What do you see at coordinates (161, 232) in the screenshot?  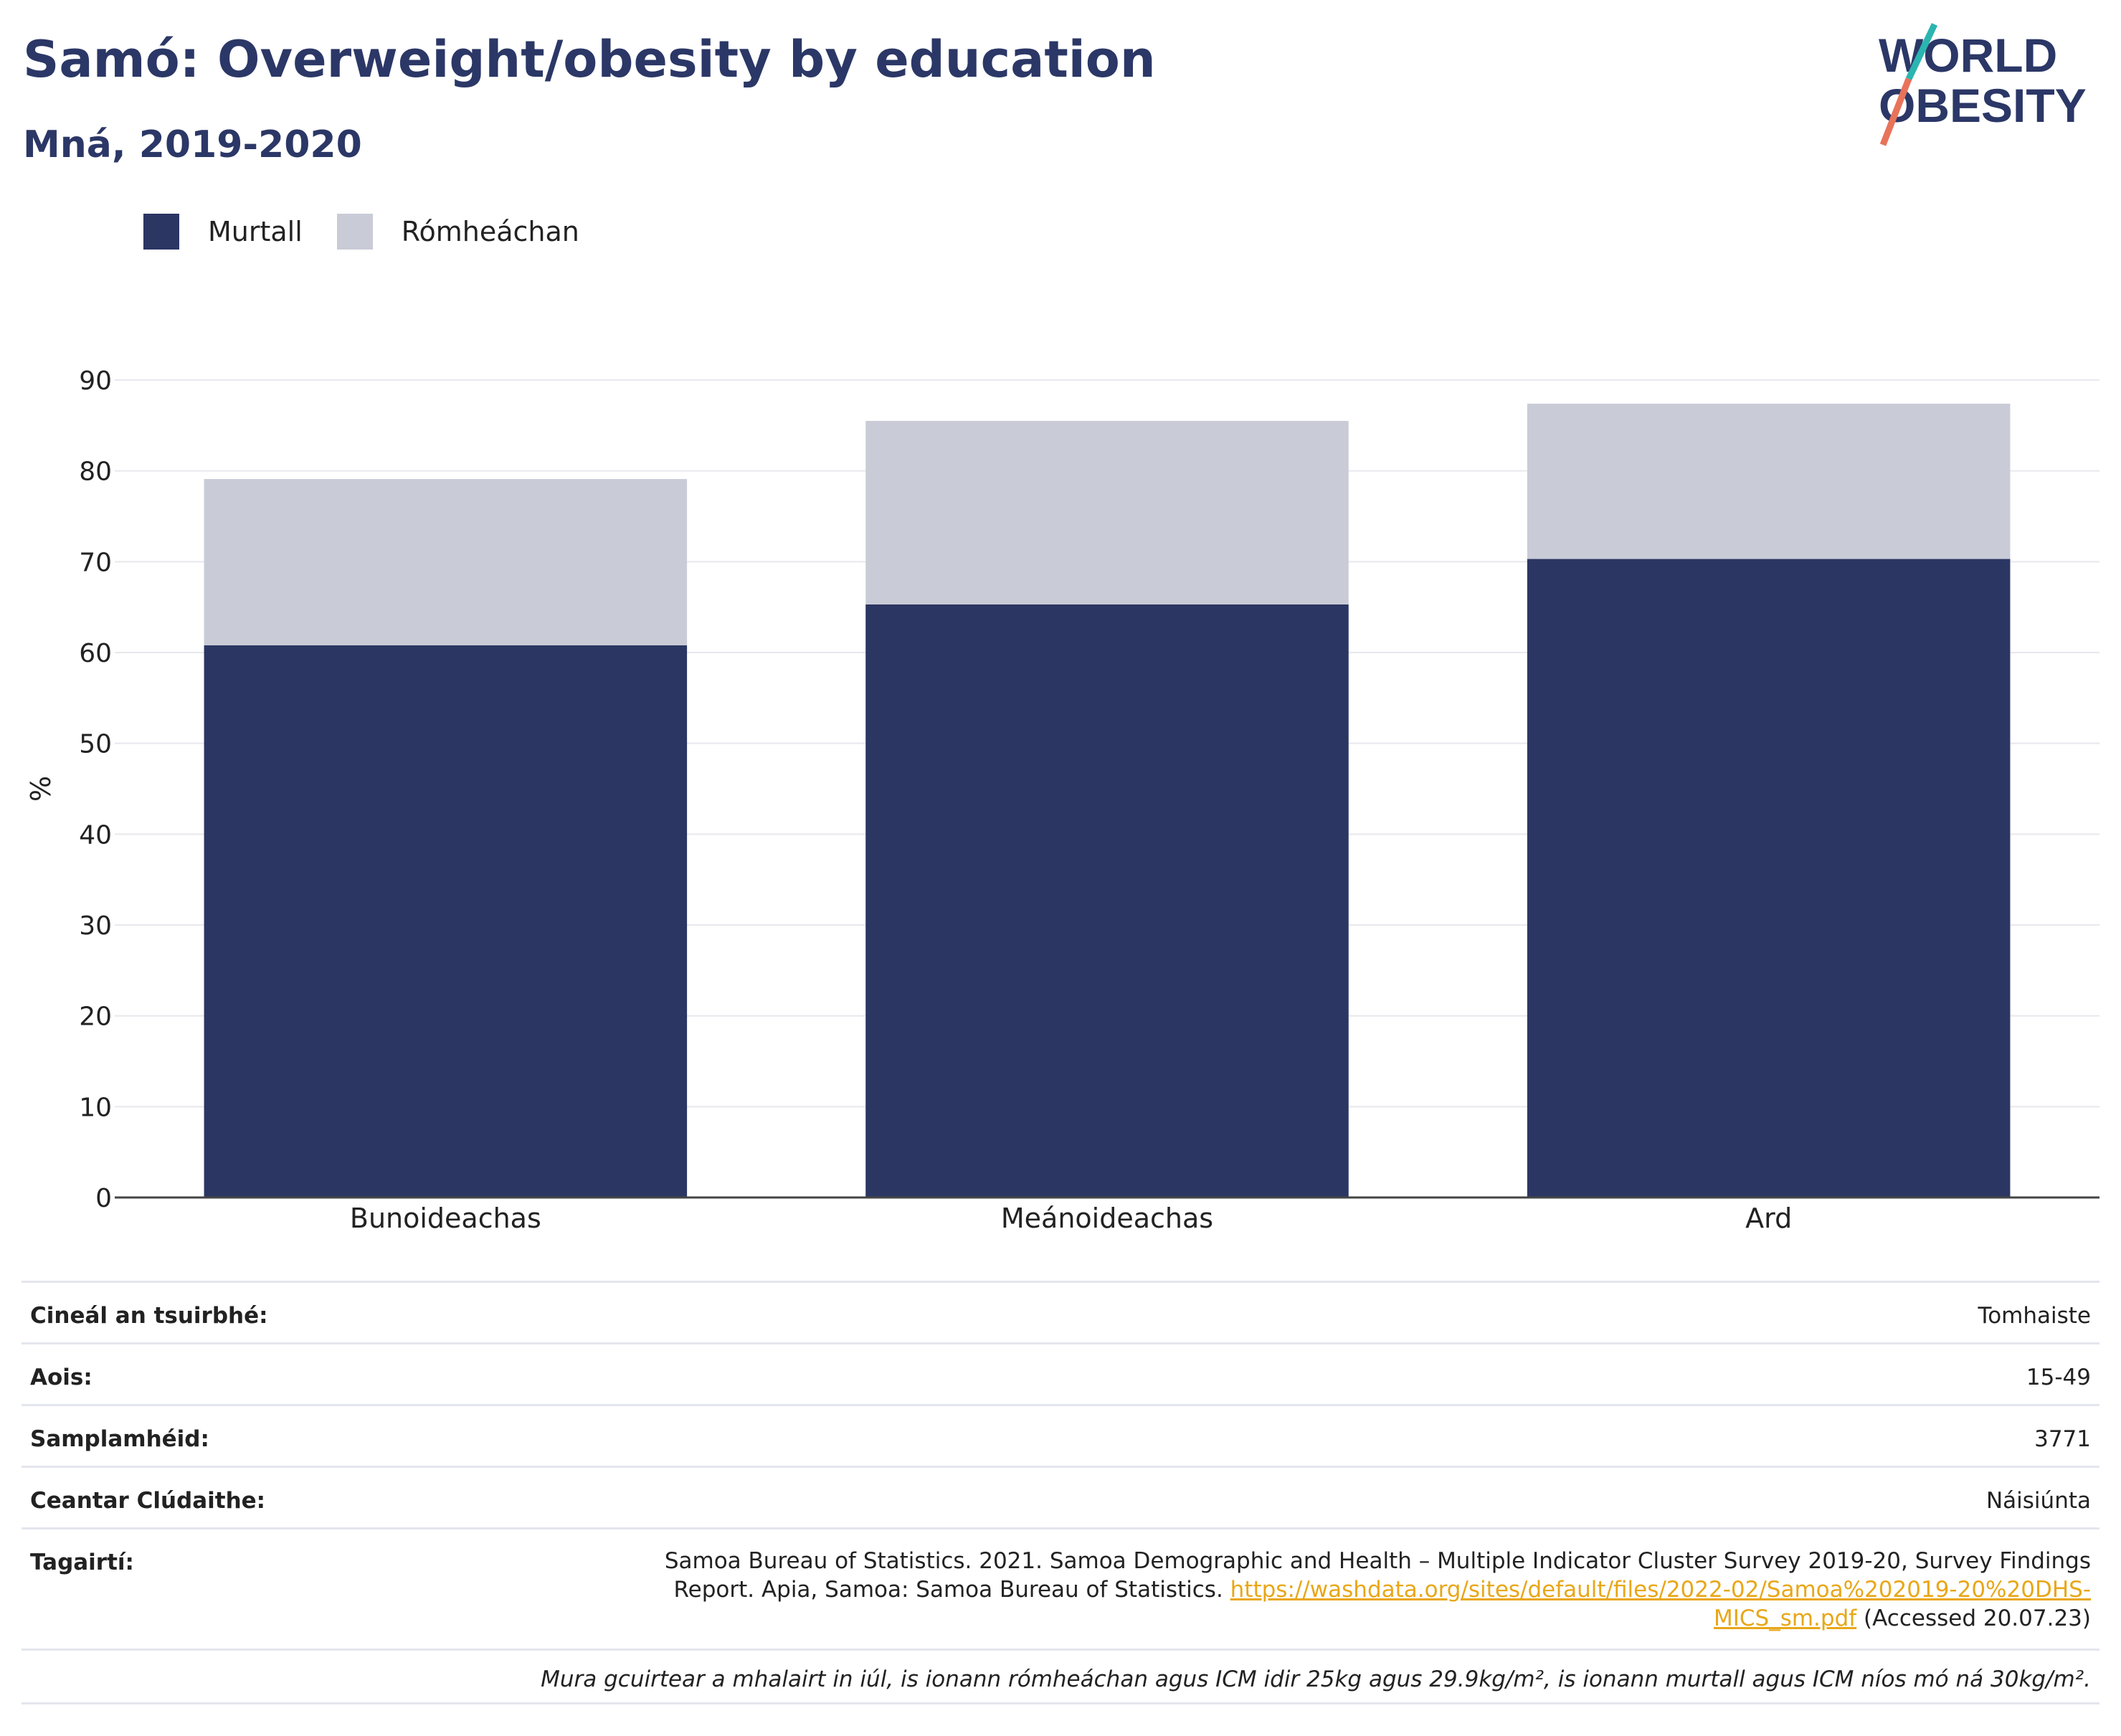 I see `legend-swatch-obesity` at bounding box center [161, 232].